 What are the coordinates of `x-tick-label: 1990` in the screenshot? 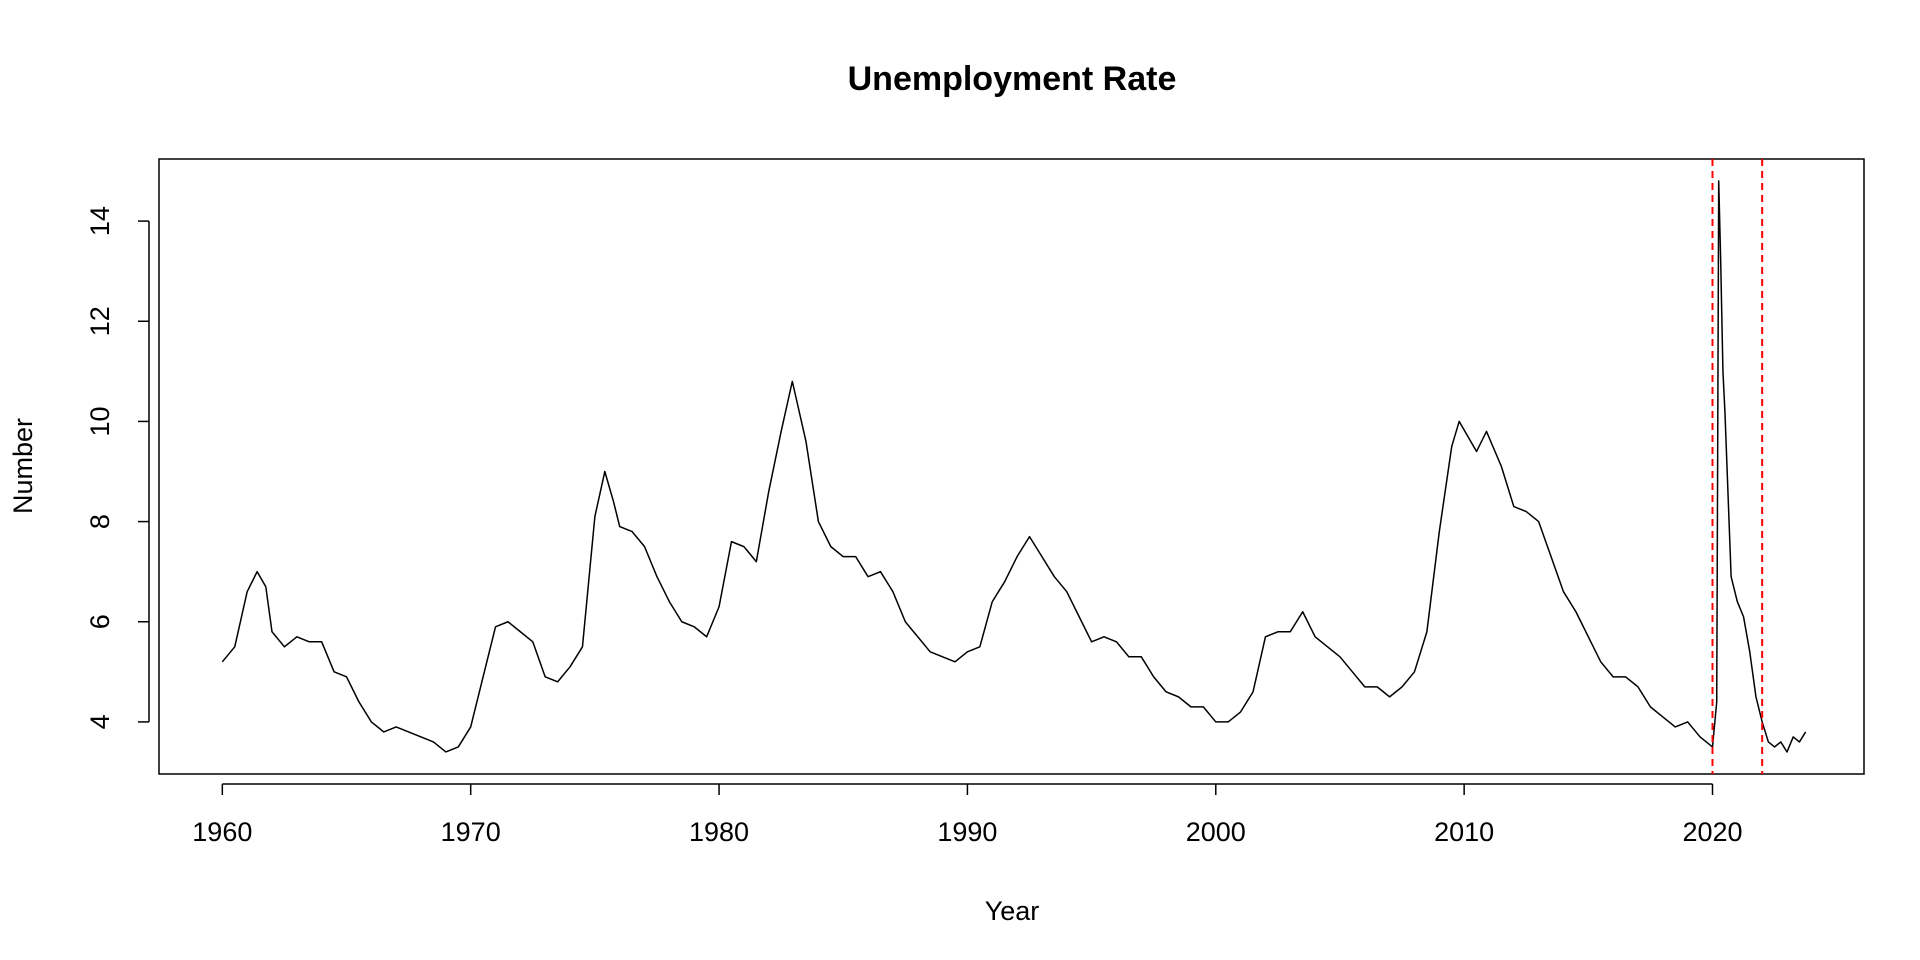 It's located at (967, 832).